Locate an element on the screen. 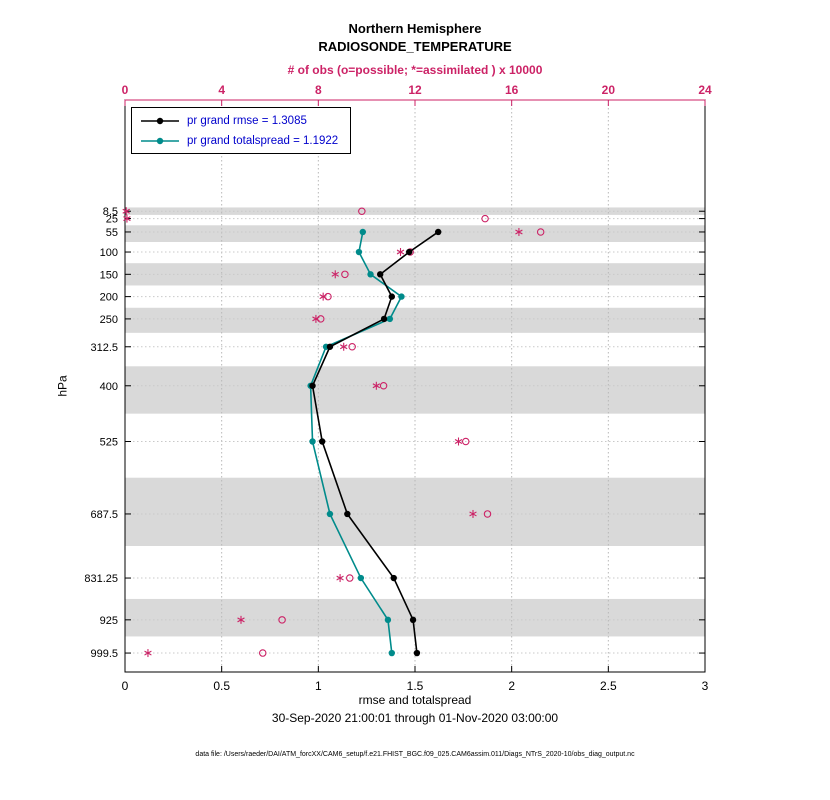  bottom-axis-label: rmse and totalspread is located at coordinates (415, 700).